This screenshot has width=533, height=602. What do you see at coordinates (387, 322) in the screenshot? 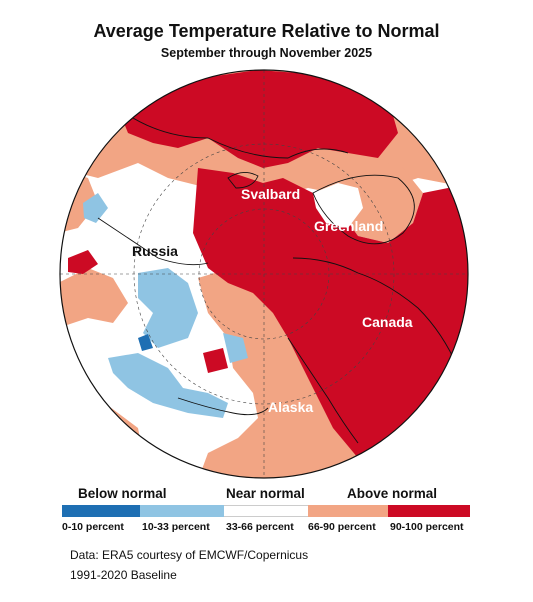
I see `label-canada: Canada` at bounding box center [387, 322].